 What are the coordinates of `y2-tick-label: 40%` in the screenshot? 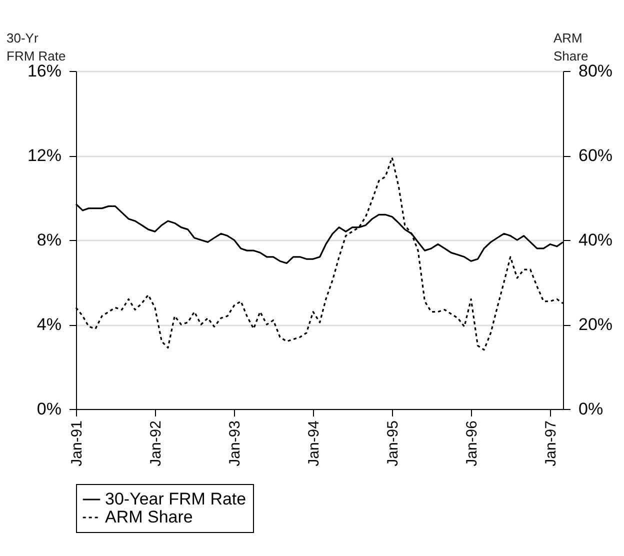 It's located at (595, 240).